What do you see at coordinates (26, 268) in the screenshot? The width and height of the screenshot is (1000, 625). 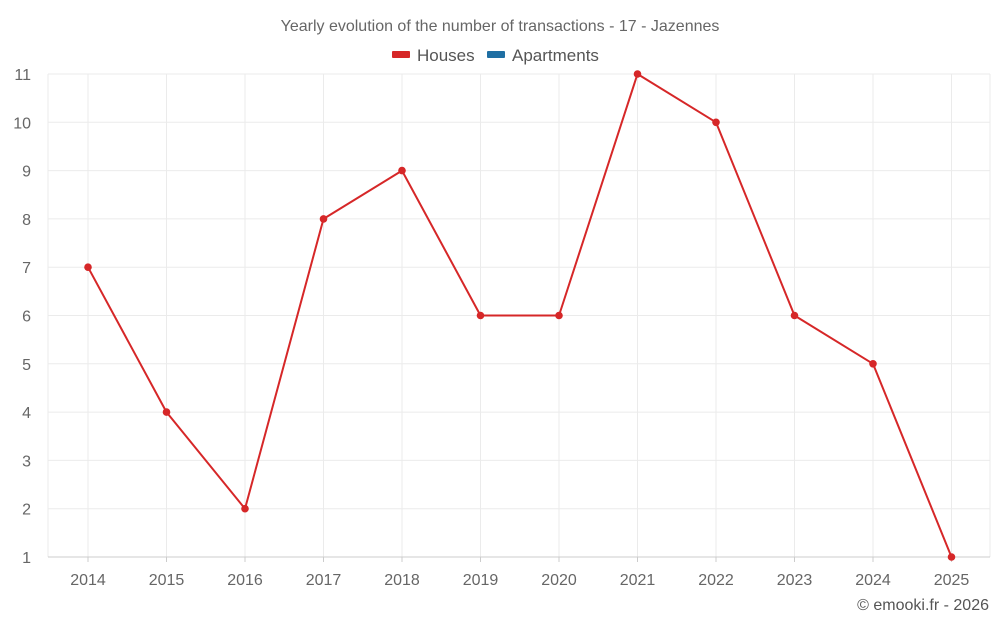 I see `y-tick-label: 7` at bounding box center [26, 268].